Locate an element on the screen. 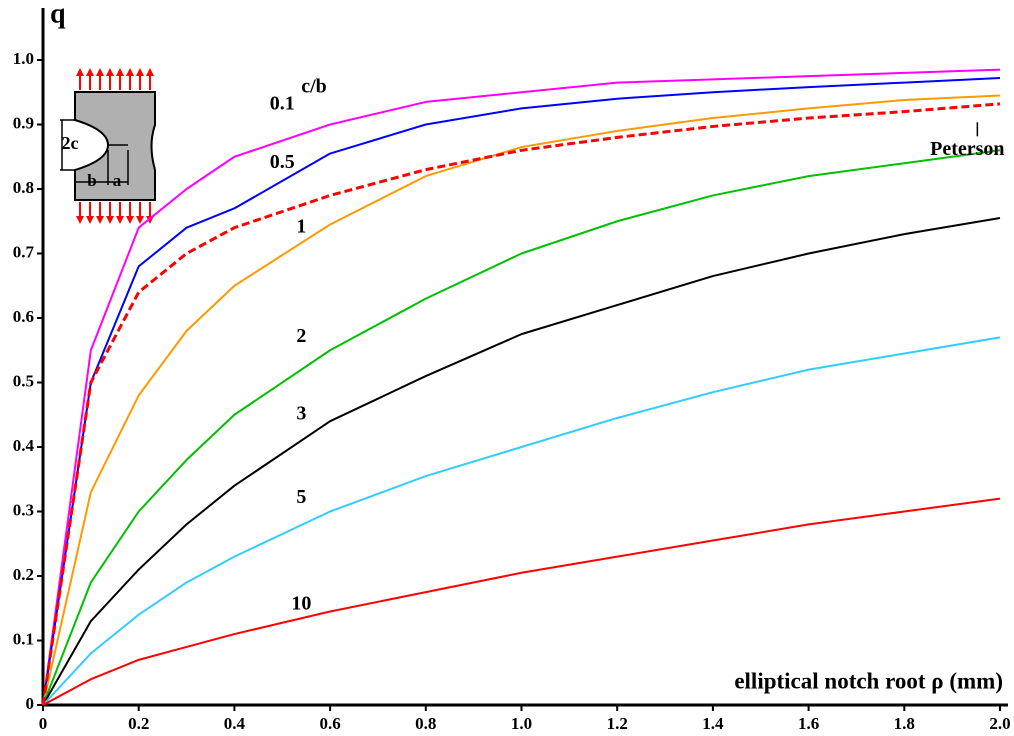  y-tick-label: 0.7 is located at coordinates (24, 251).